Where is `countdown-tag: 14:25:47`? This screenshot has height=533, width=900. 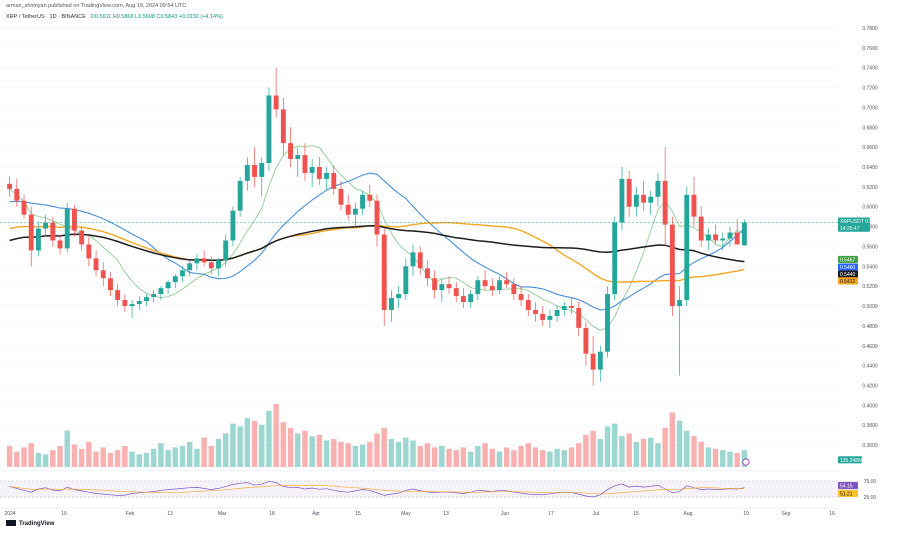 countdown-tag: 14:25:47 is located at coordinates (854, 228).